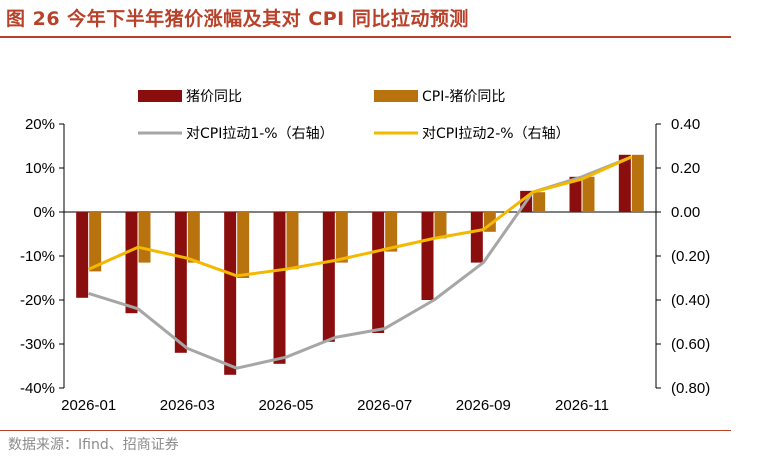  I want to click on legend-label: 对CPI拉动2-%（右轴）, so click(496, 134).